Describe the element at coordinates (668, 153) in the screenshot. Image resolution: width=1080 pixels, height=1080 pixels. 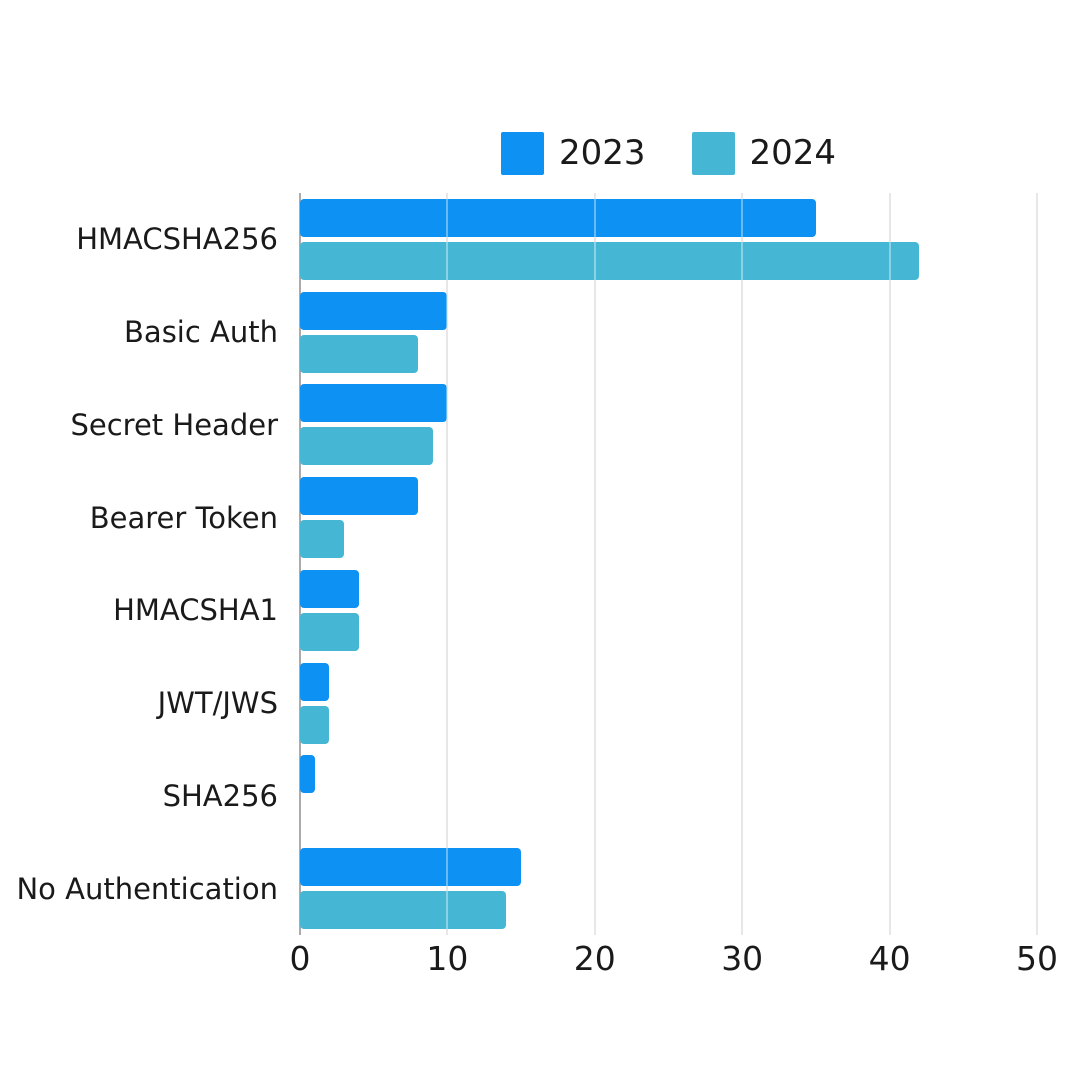
I see `legend: 2023 2024` at that location.